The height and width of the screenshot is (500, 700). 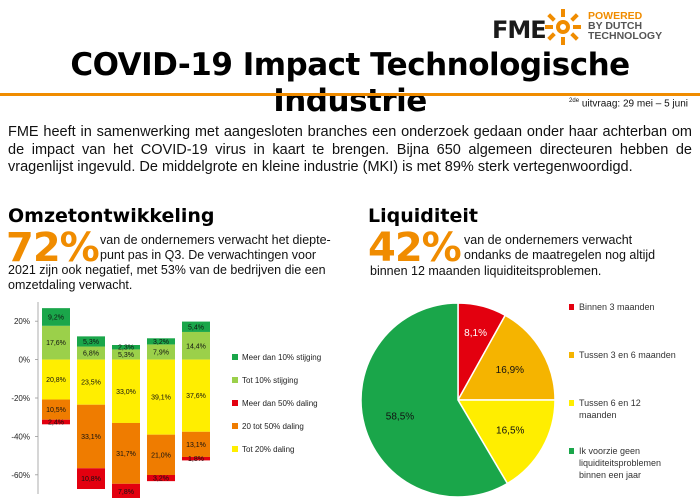 I want to click on bar-data-label: 10,8%, so click(x=91, y=479).